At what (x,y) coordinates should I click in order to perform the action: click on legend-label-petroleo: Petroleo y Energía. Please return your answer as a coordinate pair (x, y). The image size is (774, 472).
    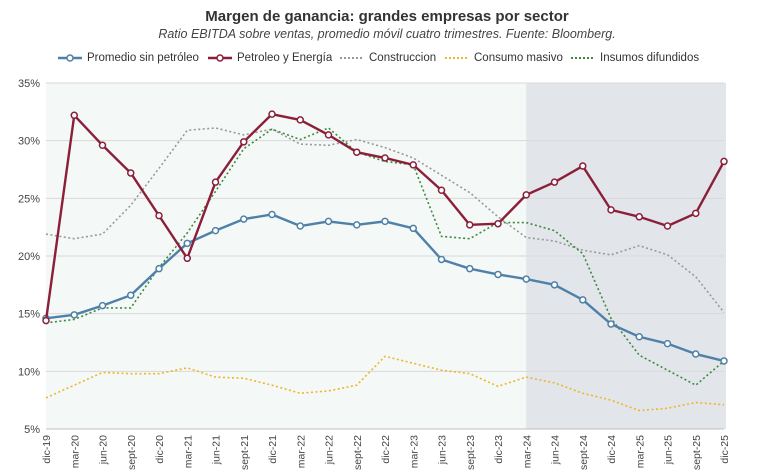
    Looking at the image, I should click on (285, 58).